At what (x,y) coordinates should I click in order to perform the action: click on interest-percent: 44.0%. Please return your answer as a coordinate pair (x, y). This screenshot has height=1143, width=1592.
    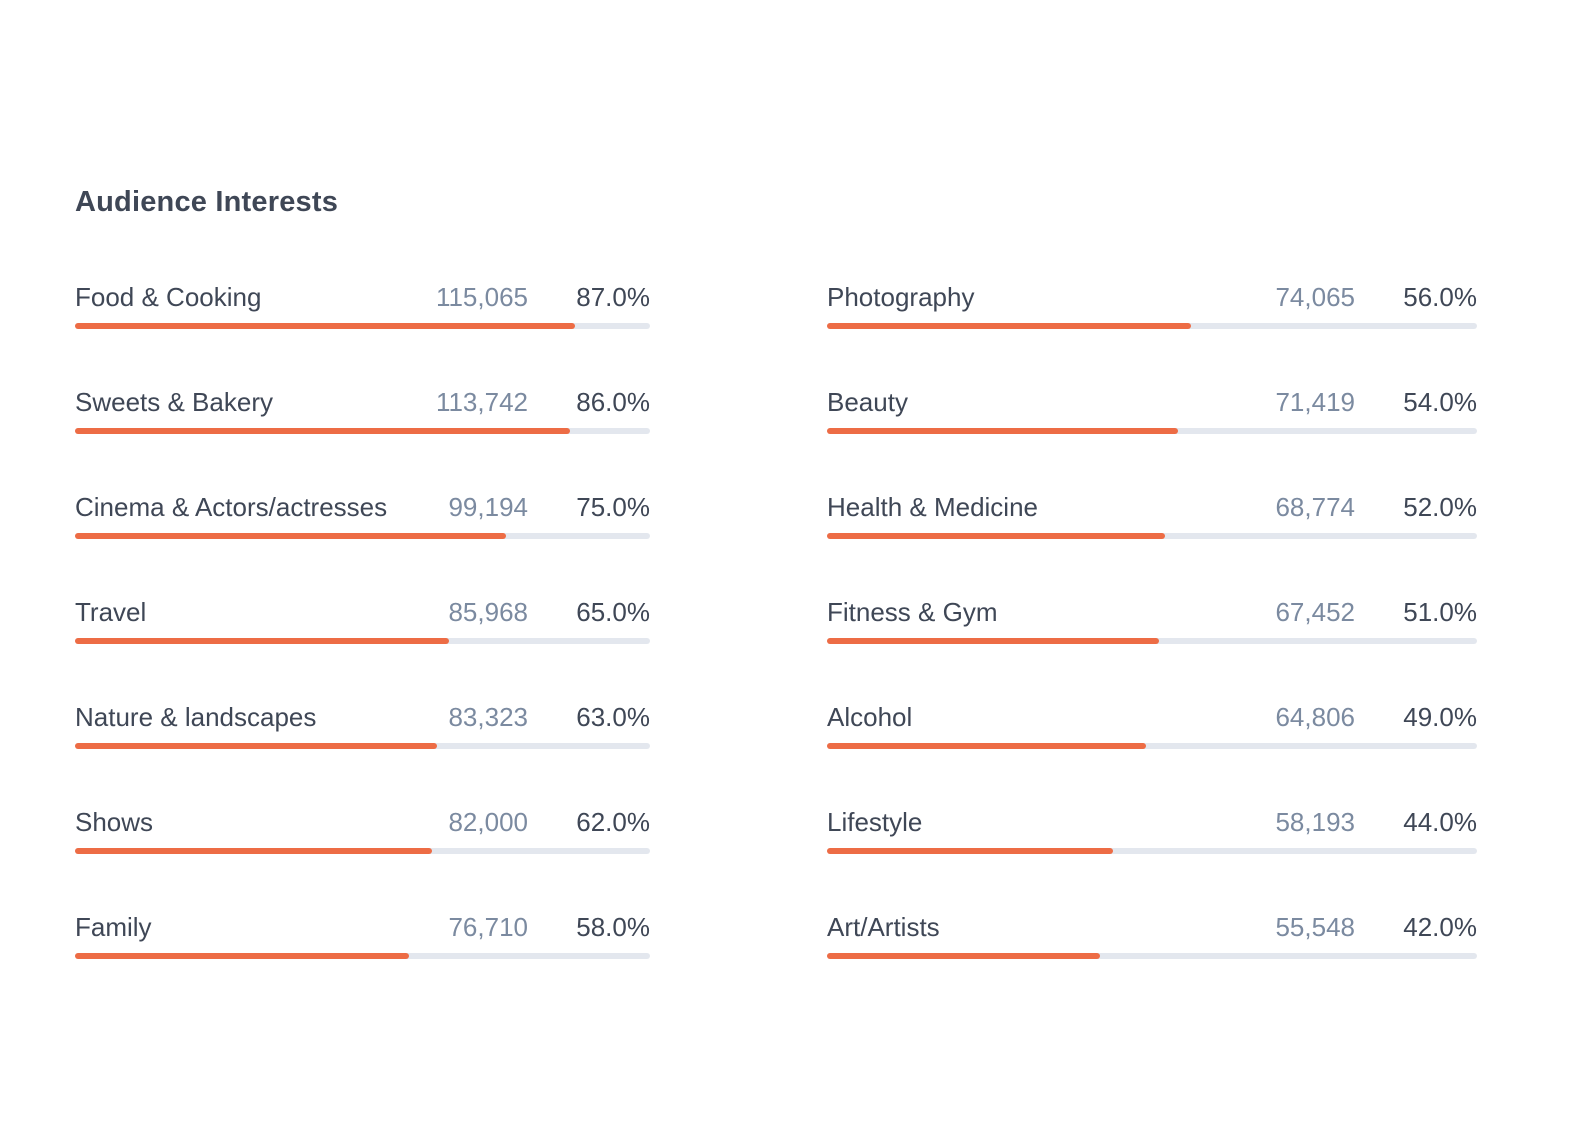
    Looking at the image, I should click on (1440, 822).